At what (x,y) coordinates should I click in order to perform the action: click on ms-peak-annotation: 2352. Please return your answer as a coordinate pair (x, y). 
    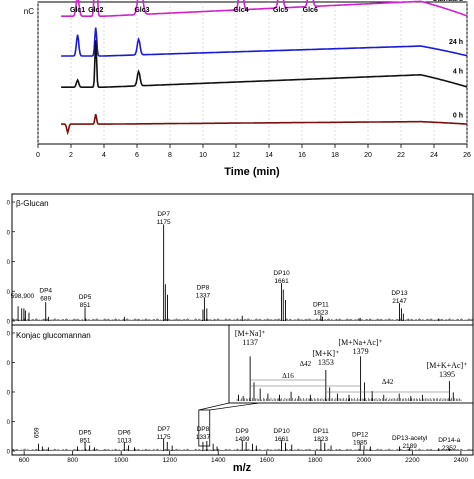
    Looking at the image, I should click on (449, 448).